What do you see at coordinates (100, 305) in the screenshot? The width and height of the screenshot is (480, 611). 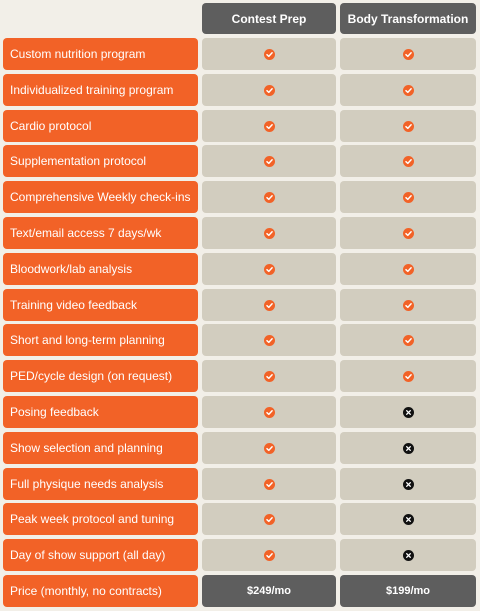 I see `feature-label: Training video feedback` at bounding box center [100, 305].